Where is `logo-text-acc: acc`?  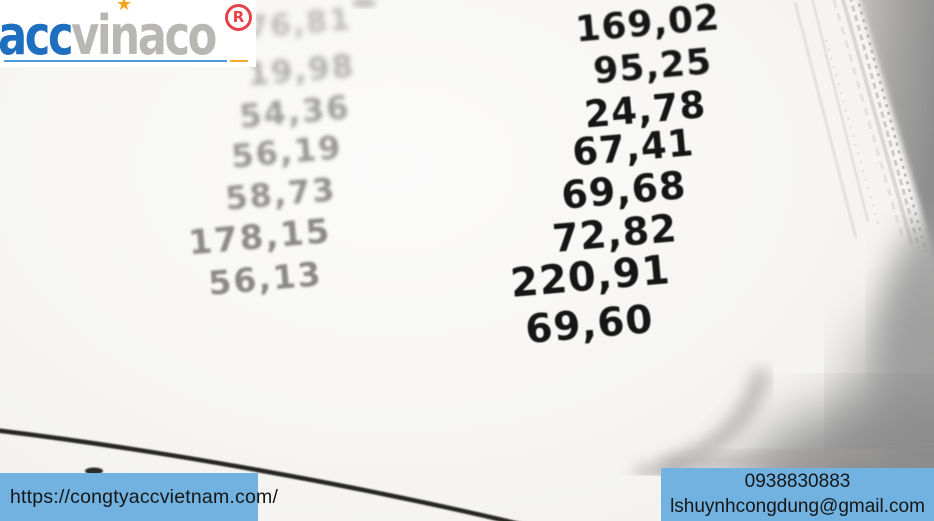 logo-text-acc: acc is located at coordinates (37, 35).